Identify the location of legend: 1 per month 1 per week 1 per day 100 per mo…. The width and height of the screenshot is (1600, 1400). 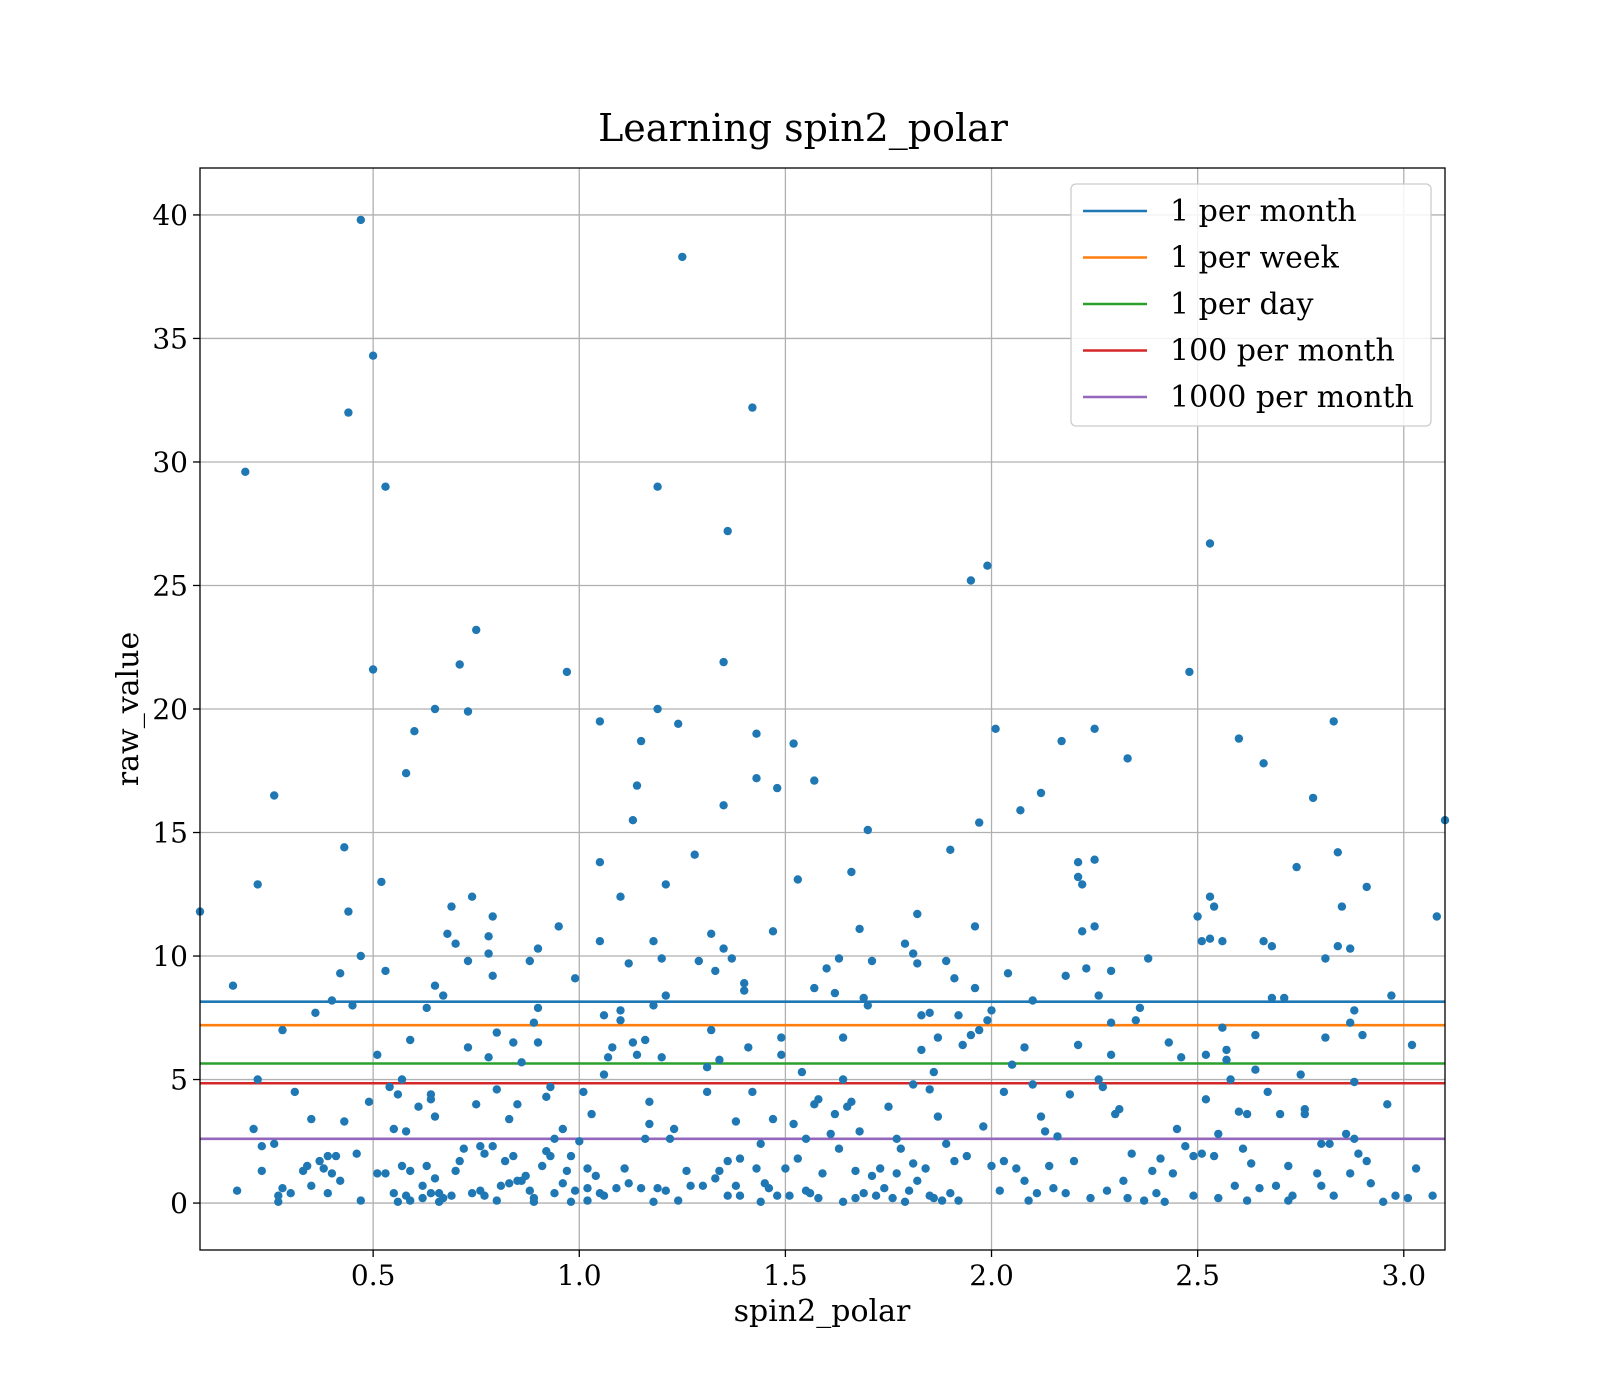
(1251, 305).